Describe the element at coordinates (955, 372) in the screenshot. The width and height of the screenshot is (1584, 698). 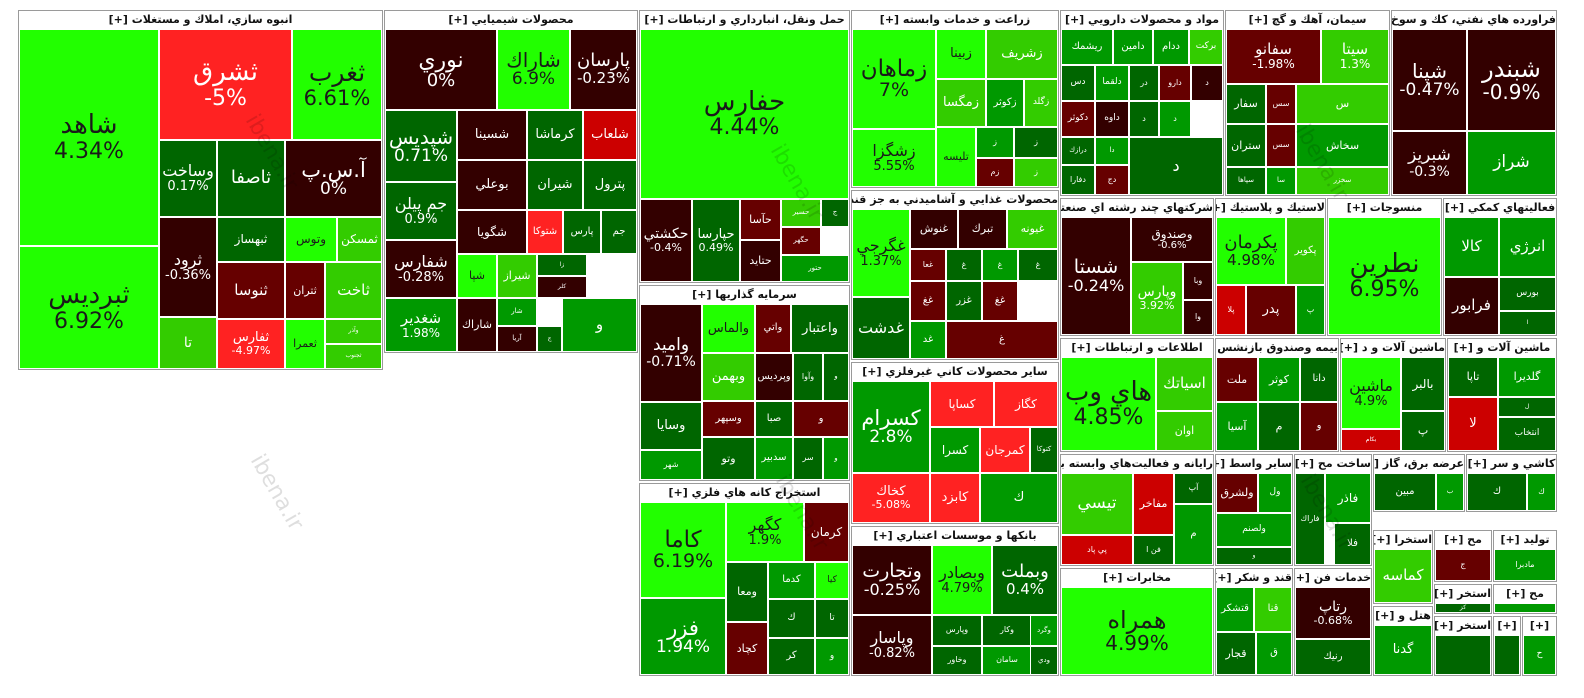
I see `sector-title: ساير محصولات كاني غيرفلزي [+]` at that location.